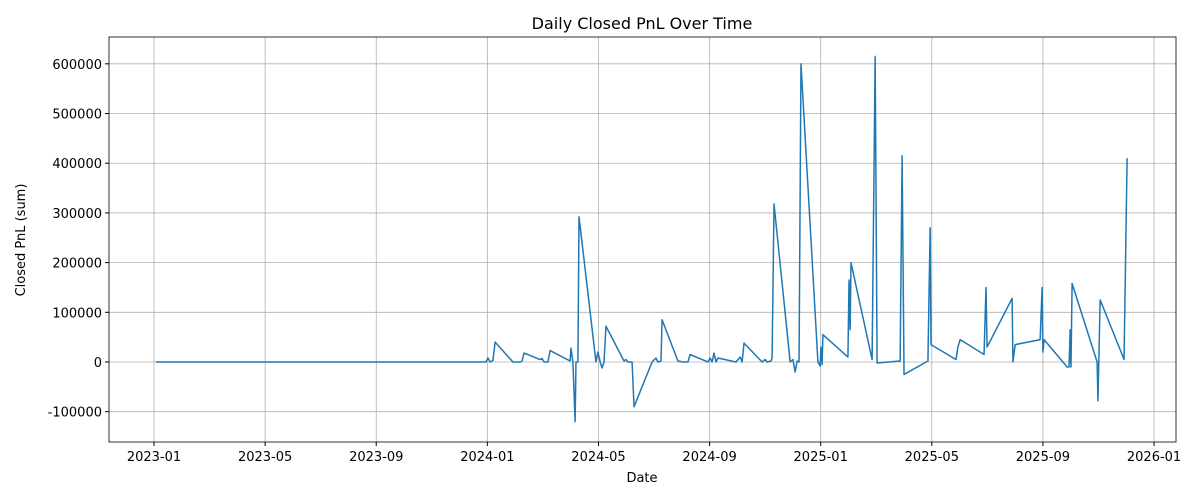 The width and height of the screenshot is (1200, 504). What do you see at coordinates (154, 457) in the screenshot?
I see `x-tick-label: 2023-01` at bounding box center [154, 457].